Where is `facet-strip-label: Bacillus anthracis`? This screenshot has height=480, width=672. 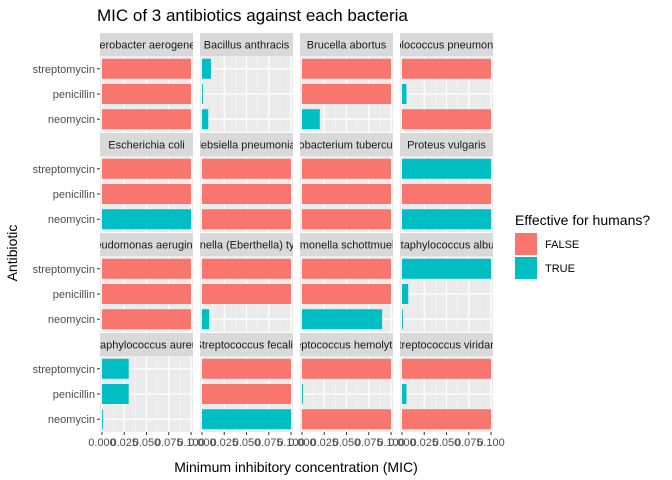
facet-strip-label: Bacillus anthracis is located at coordinates (247, 46).